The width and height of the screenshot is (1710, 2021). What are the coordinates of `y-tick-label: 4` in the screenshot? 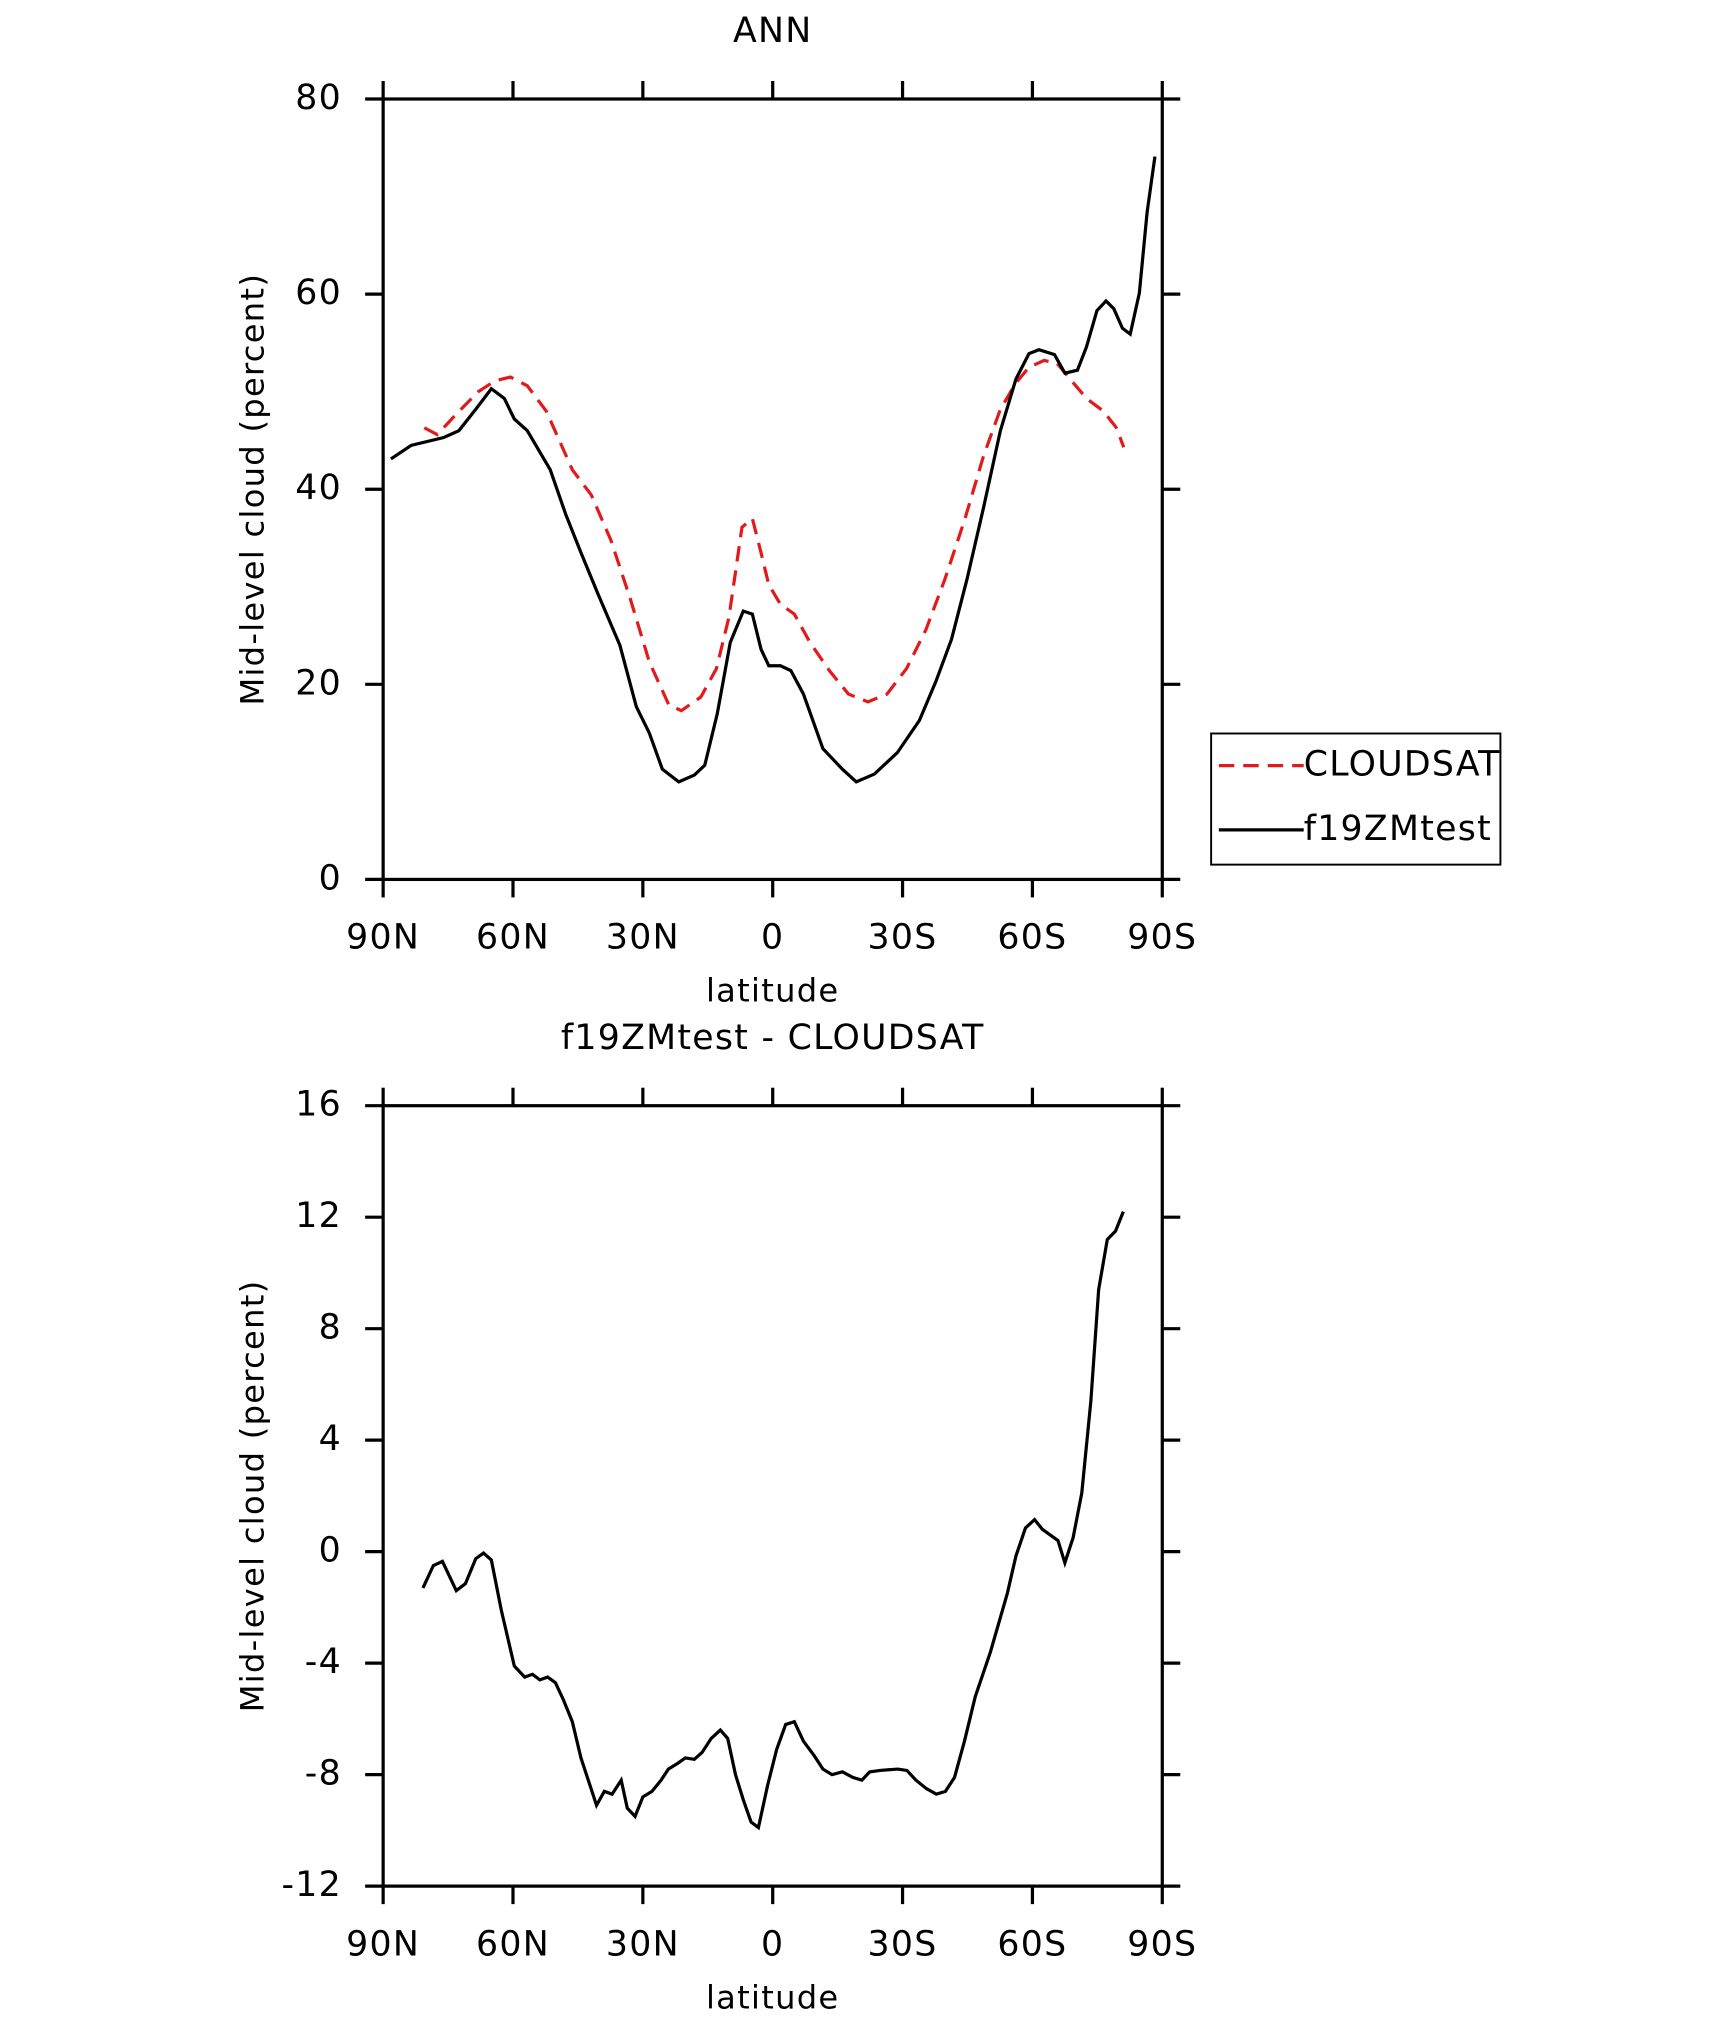 It's located at (330, 1439).